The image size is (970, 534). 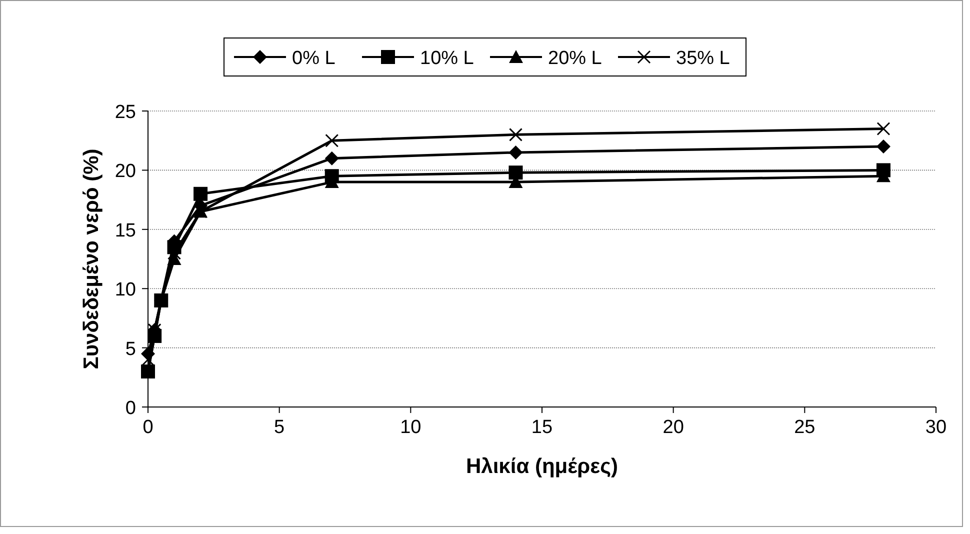 What do you see at coordinates (91, 259) in the screenshot?
I see `y-axis-title: Συνδεδεμένο νερό (%)` at bounding box center [91, 259].